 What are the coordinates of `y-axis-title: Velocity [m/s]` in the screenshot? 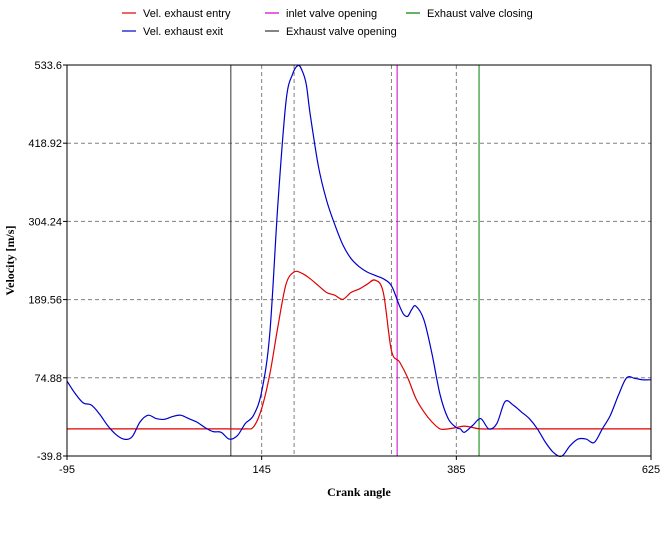 It's located at (10, 261).